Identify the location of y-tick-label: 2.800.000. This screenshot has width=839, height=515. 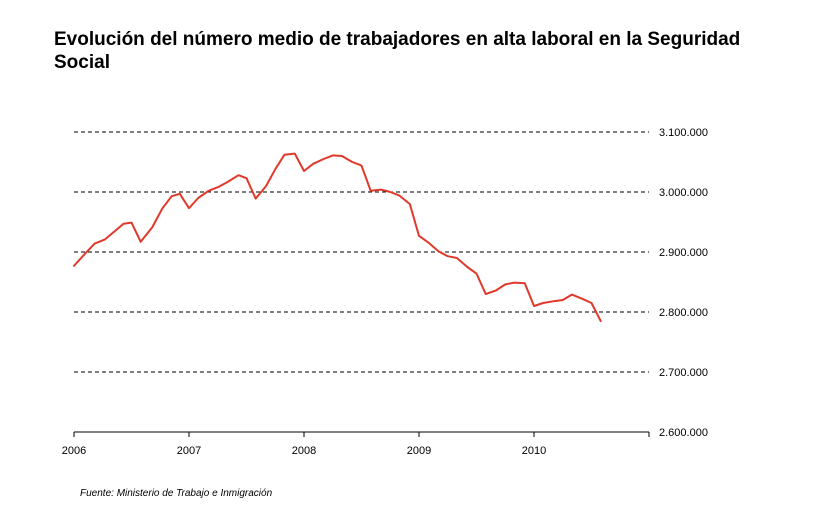
(683, 313).